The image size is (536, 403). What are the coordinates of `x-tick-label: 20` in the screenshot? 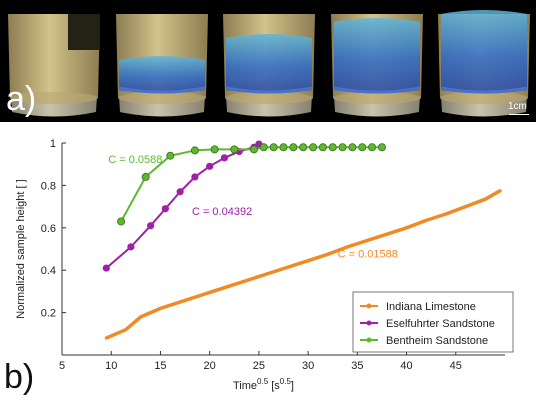 It's located at (210, 366).